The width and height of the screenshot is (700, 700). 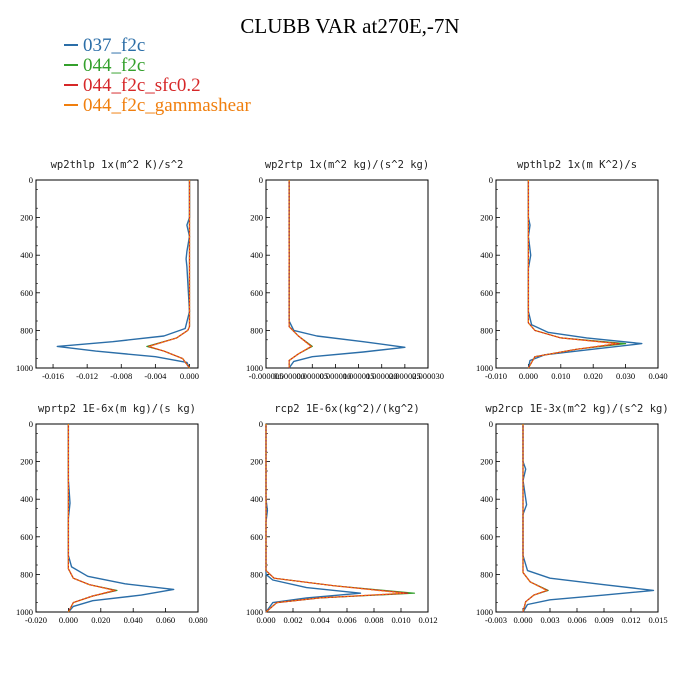 What do you see at coordinates (603, 620) in the screenshot?
I see `x-tick-label: 0.009` at bounding box center [603, 620].